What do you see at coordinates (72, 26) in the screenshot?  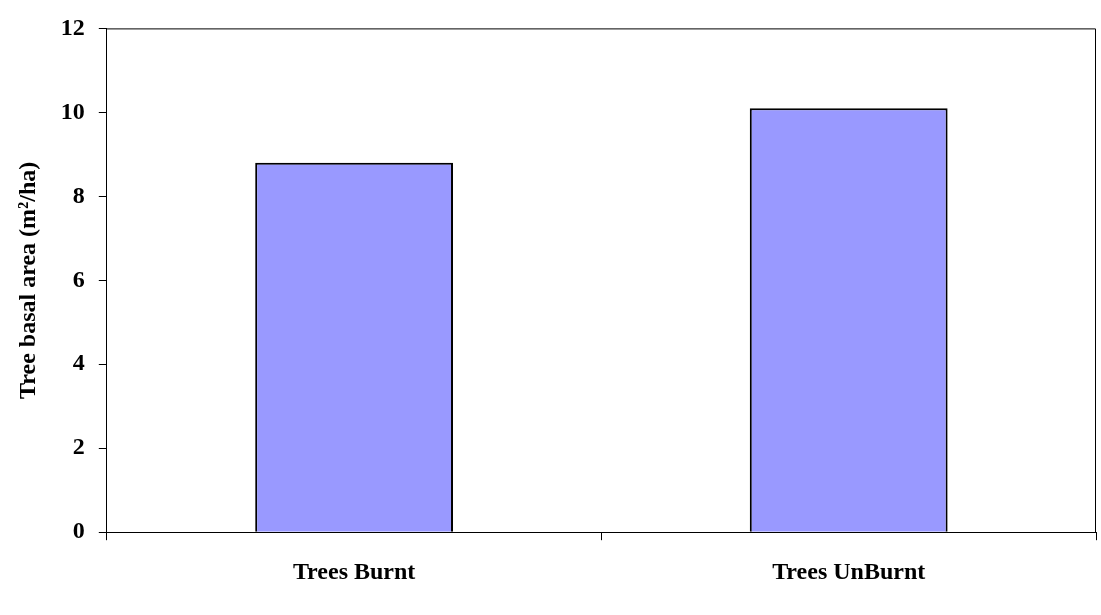 I see `y-tick-label: 12` at bounding box center [72, 26].